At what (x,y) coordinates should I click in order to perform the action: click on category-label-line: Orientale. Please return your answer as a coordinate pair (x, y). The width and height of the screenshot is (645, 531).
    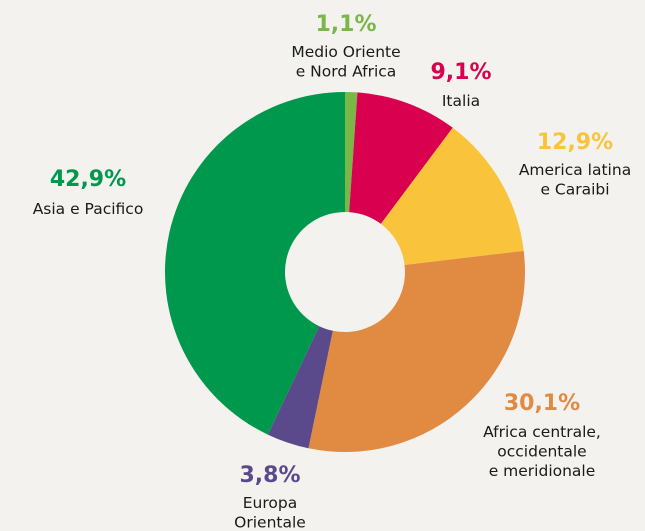
    Looking at the image, I should click on (270, 522).